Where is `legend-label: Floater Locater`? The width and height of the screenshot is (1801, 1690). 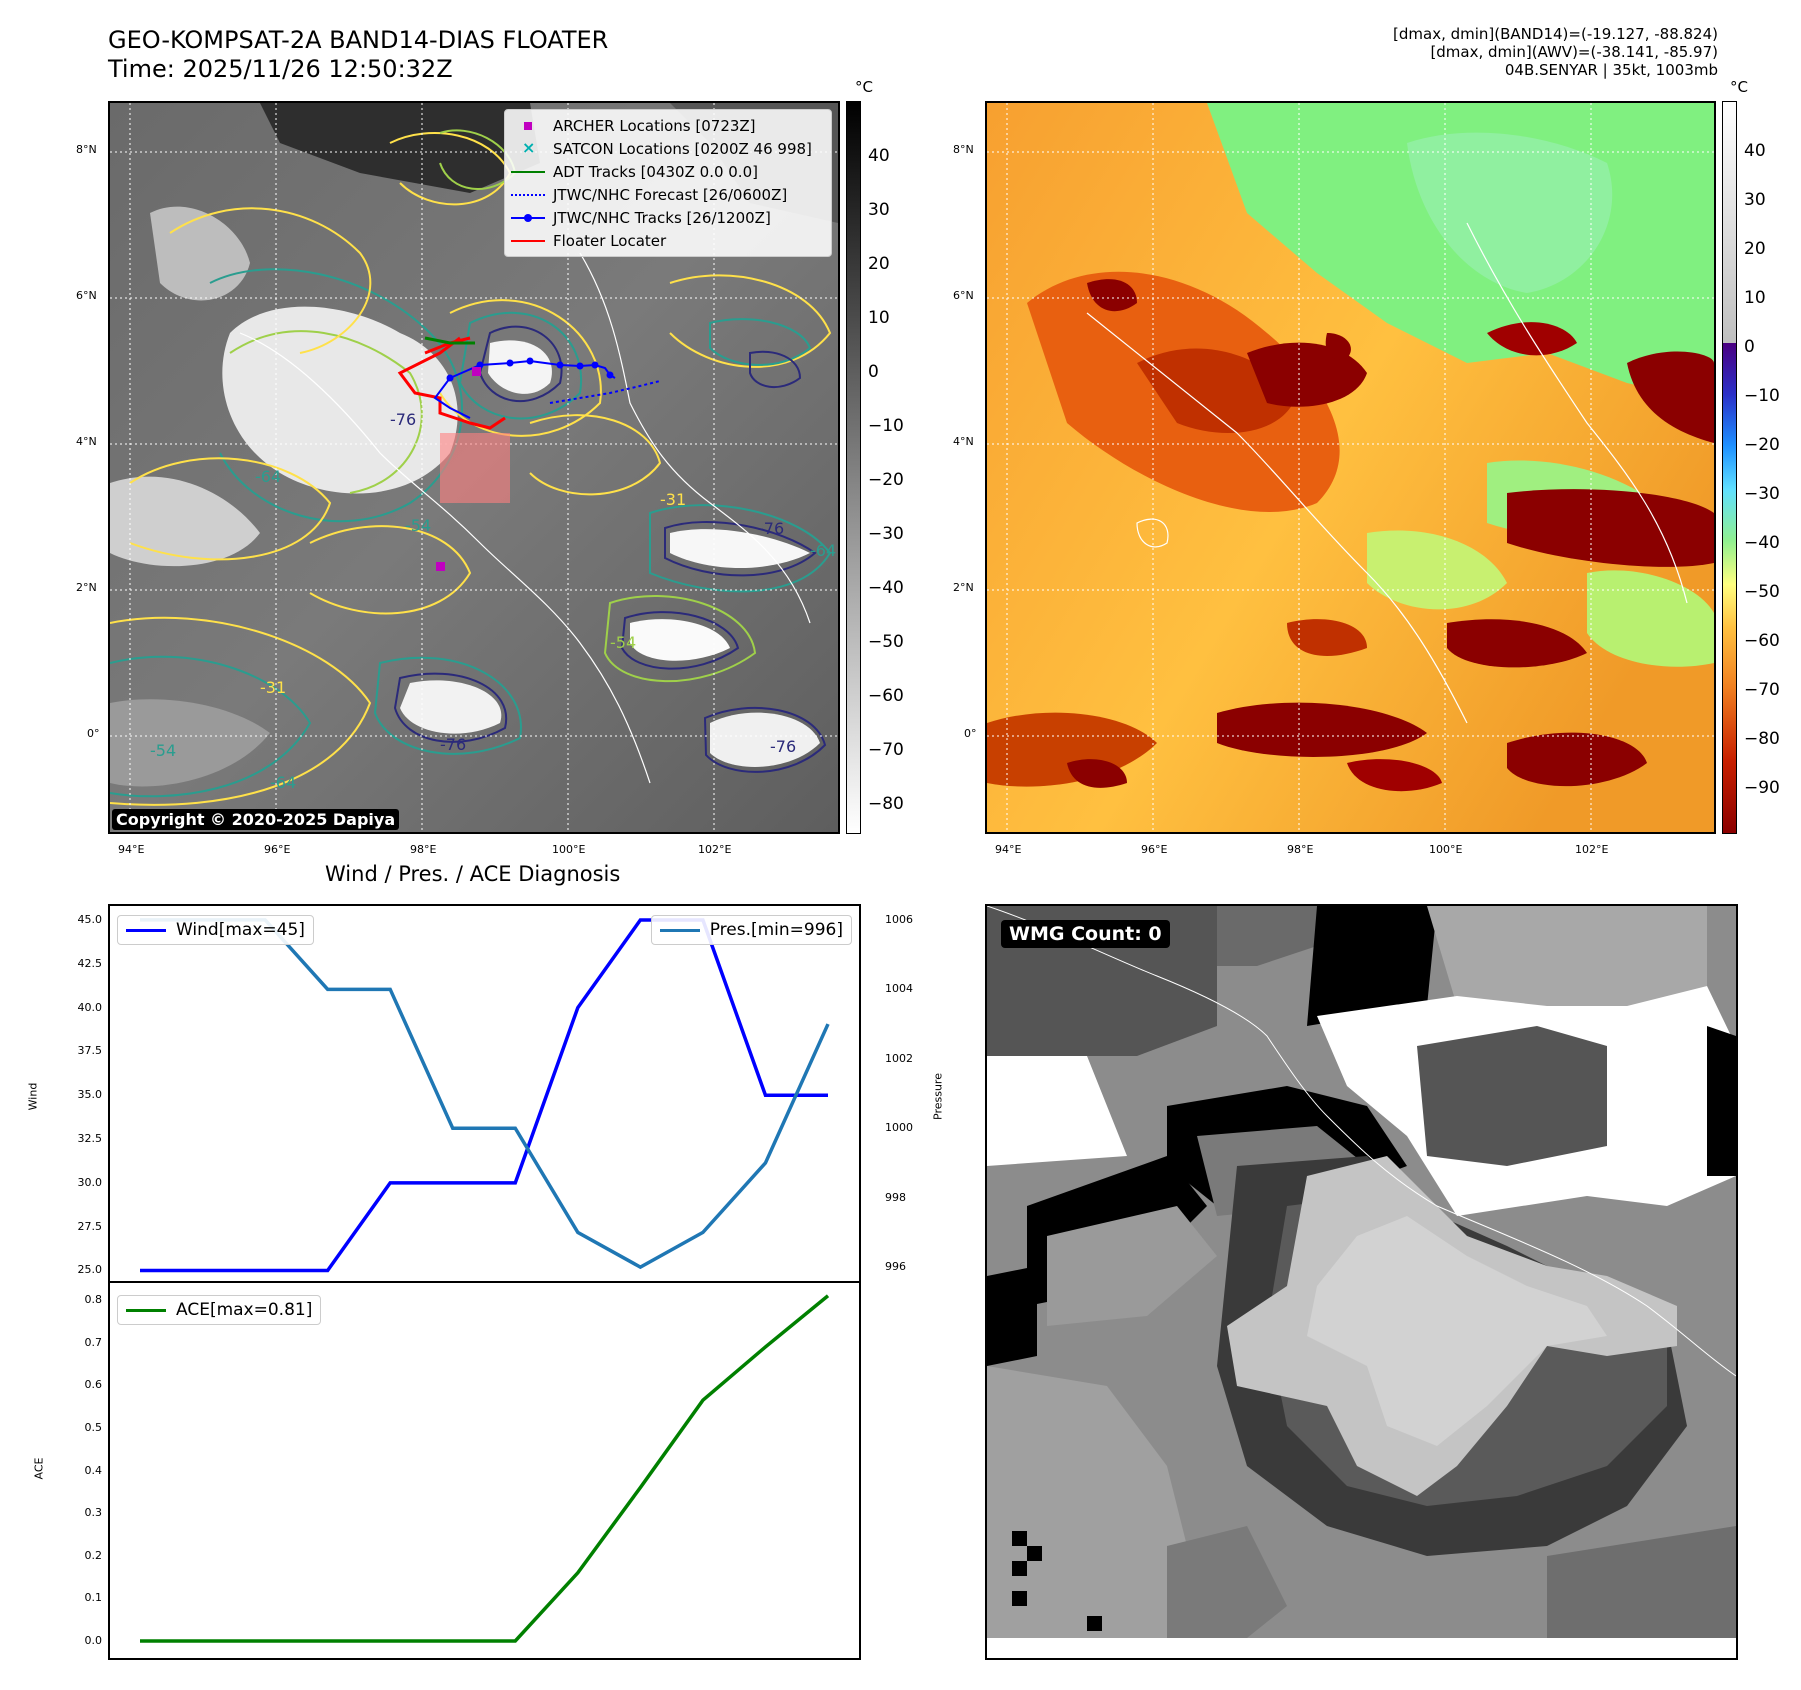
legend-label: Floater Locater is located at coordinates (610, 240).